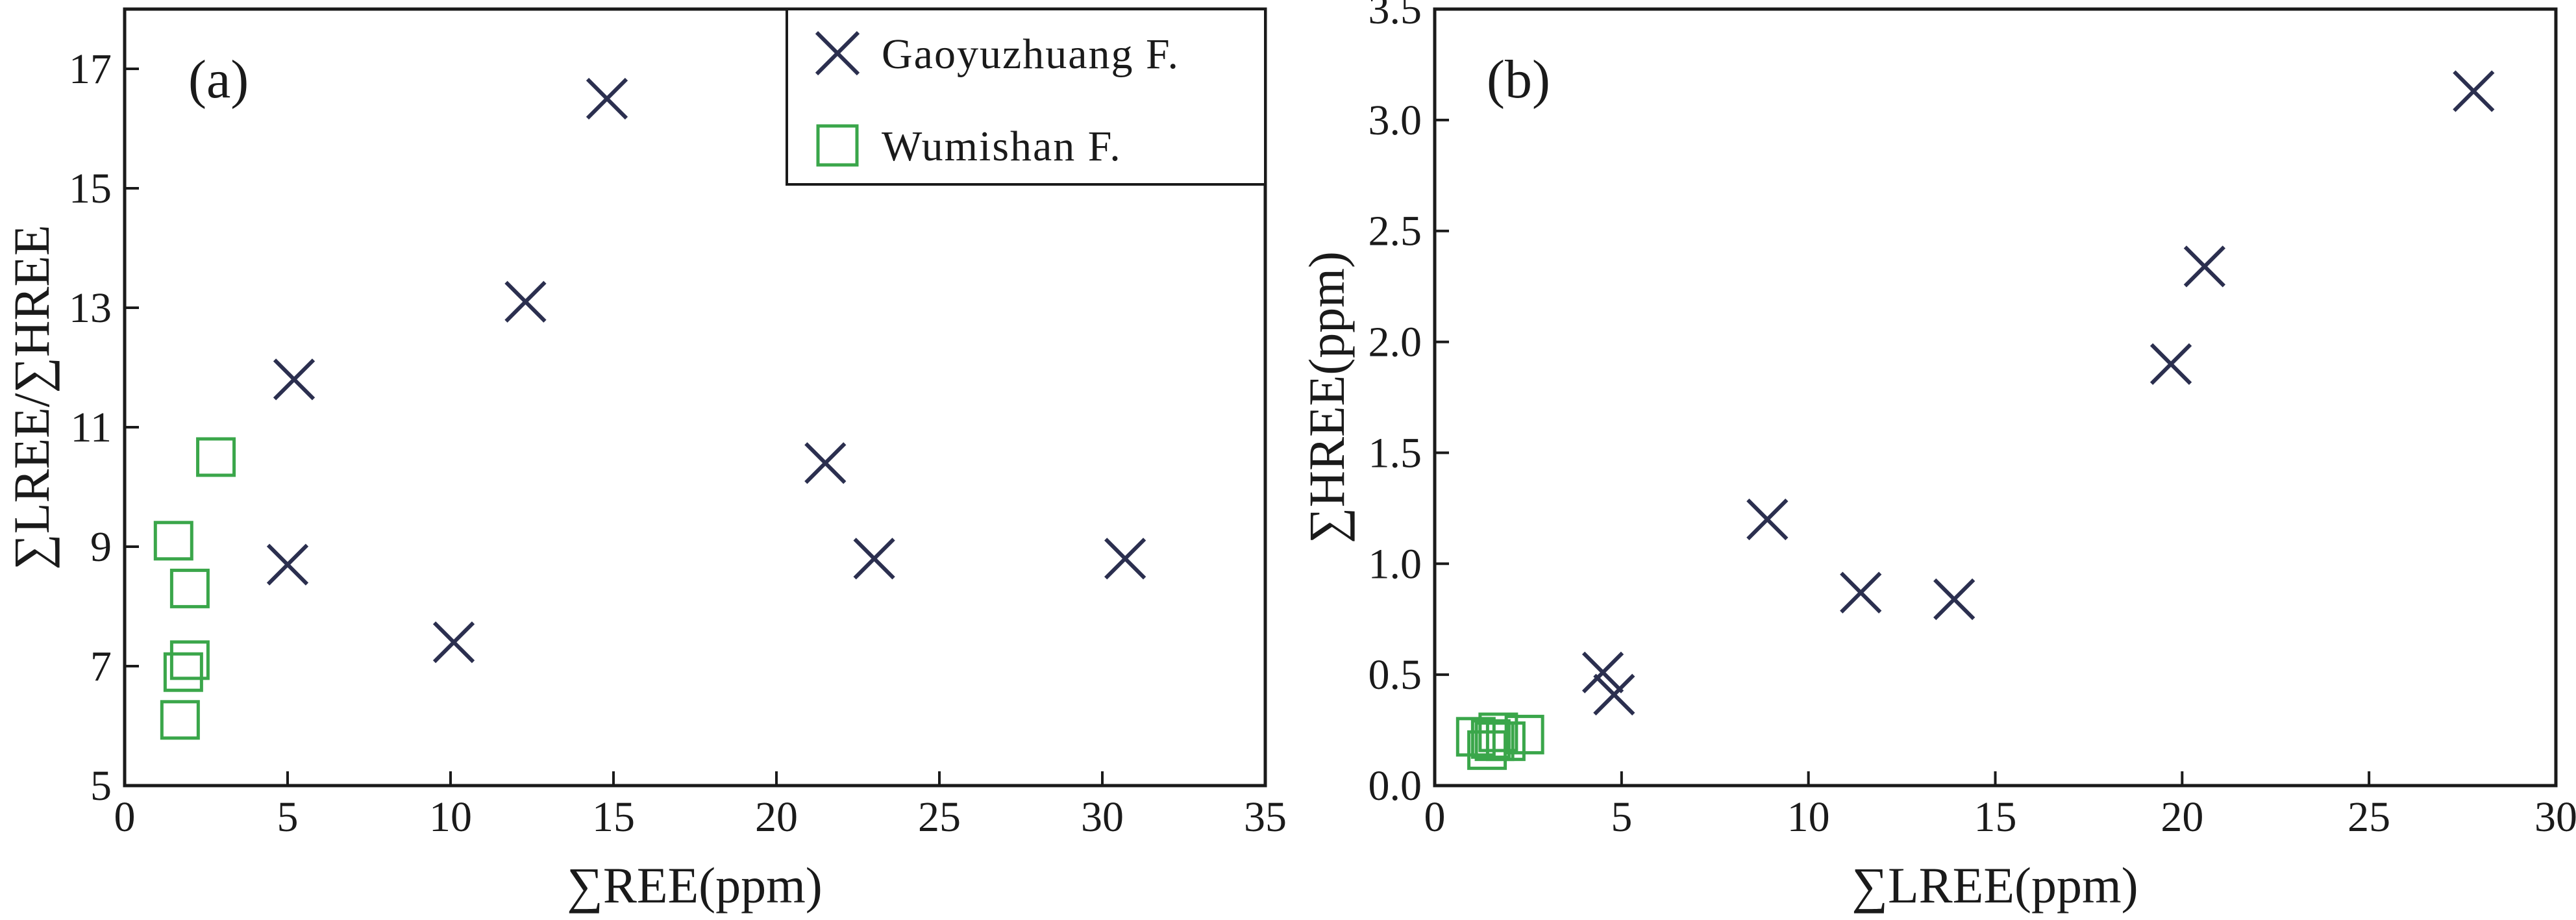  I want to click on y-axis-label: ∑HREE(ppm), so click(1326, 397).